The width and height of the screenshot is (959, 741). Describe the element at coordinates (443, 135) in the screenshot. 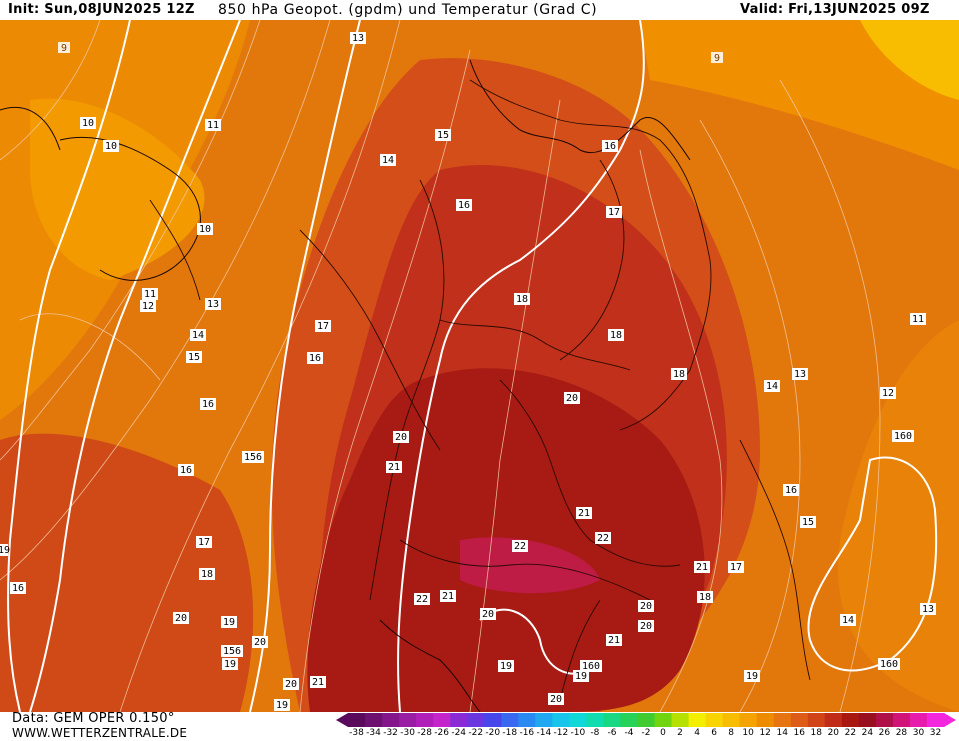

I see `svg-text: 15` at that location.